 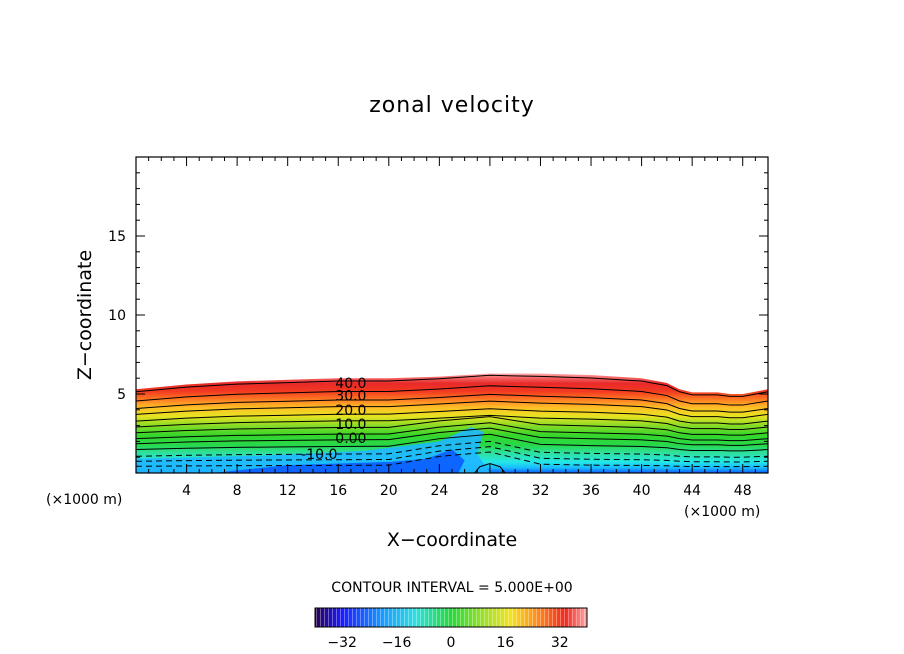 What do you see at coordinates (541, 491) in the screenshot?
I see `x-tick-label: 32` at bounding box center [541, 491].